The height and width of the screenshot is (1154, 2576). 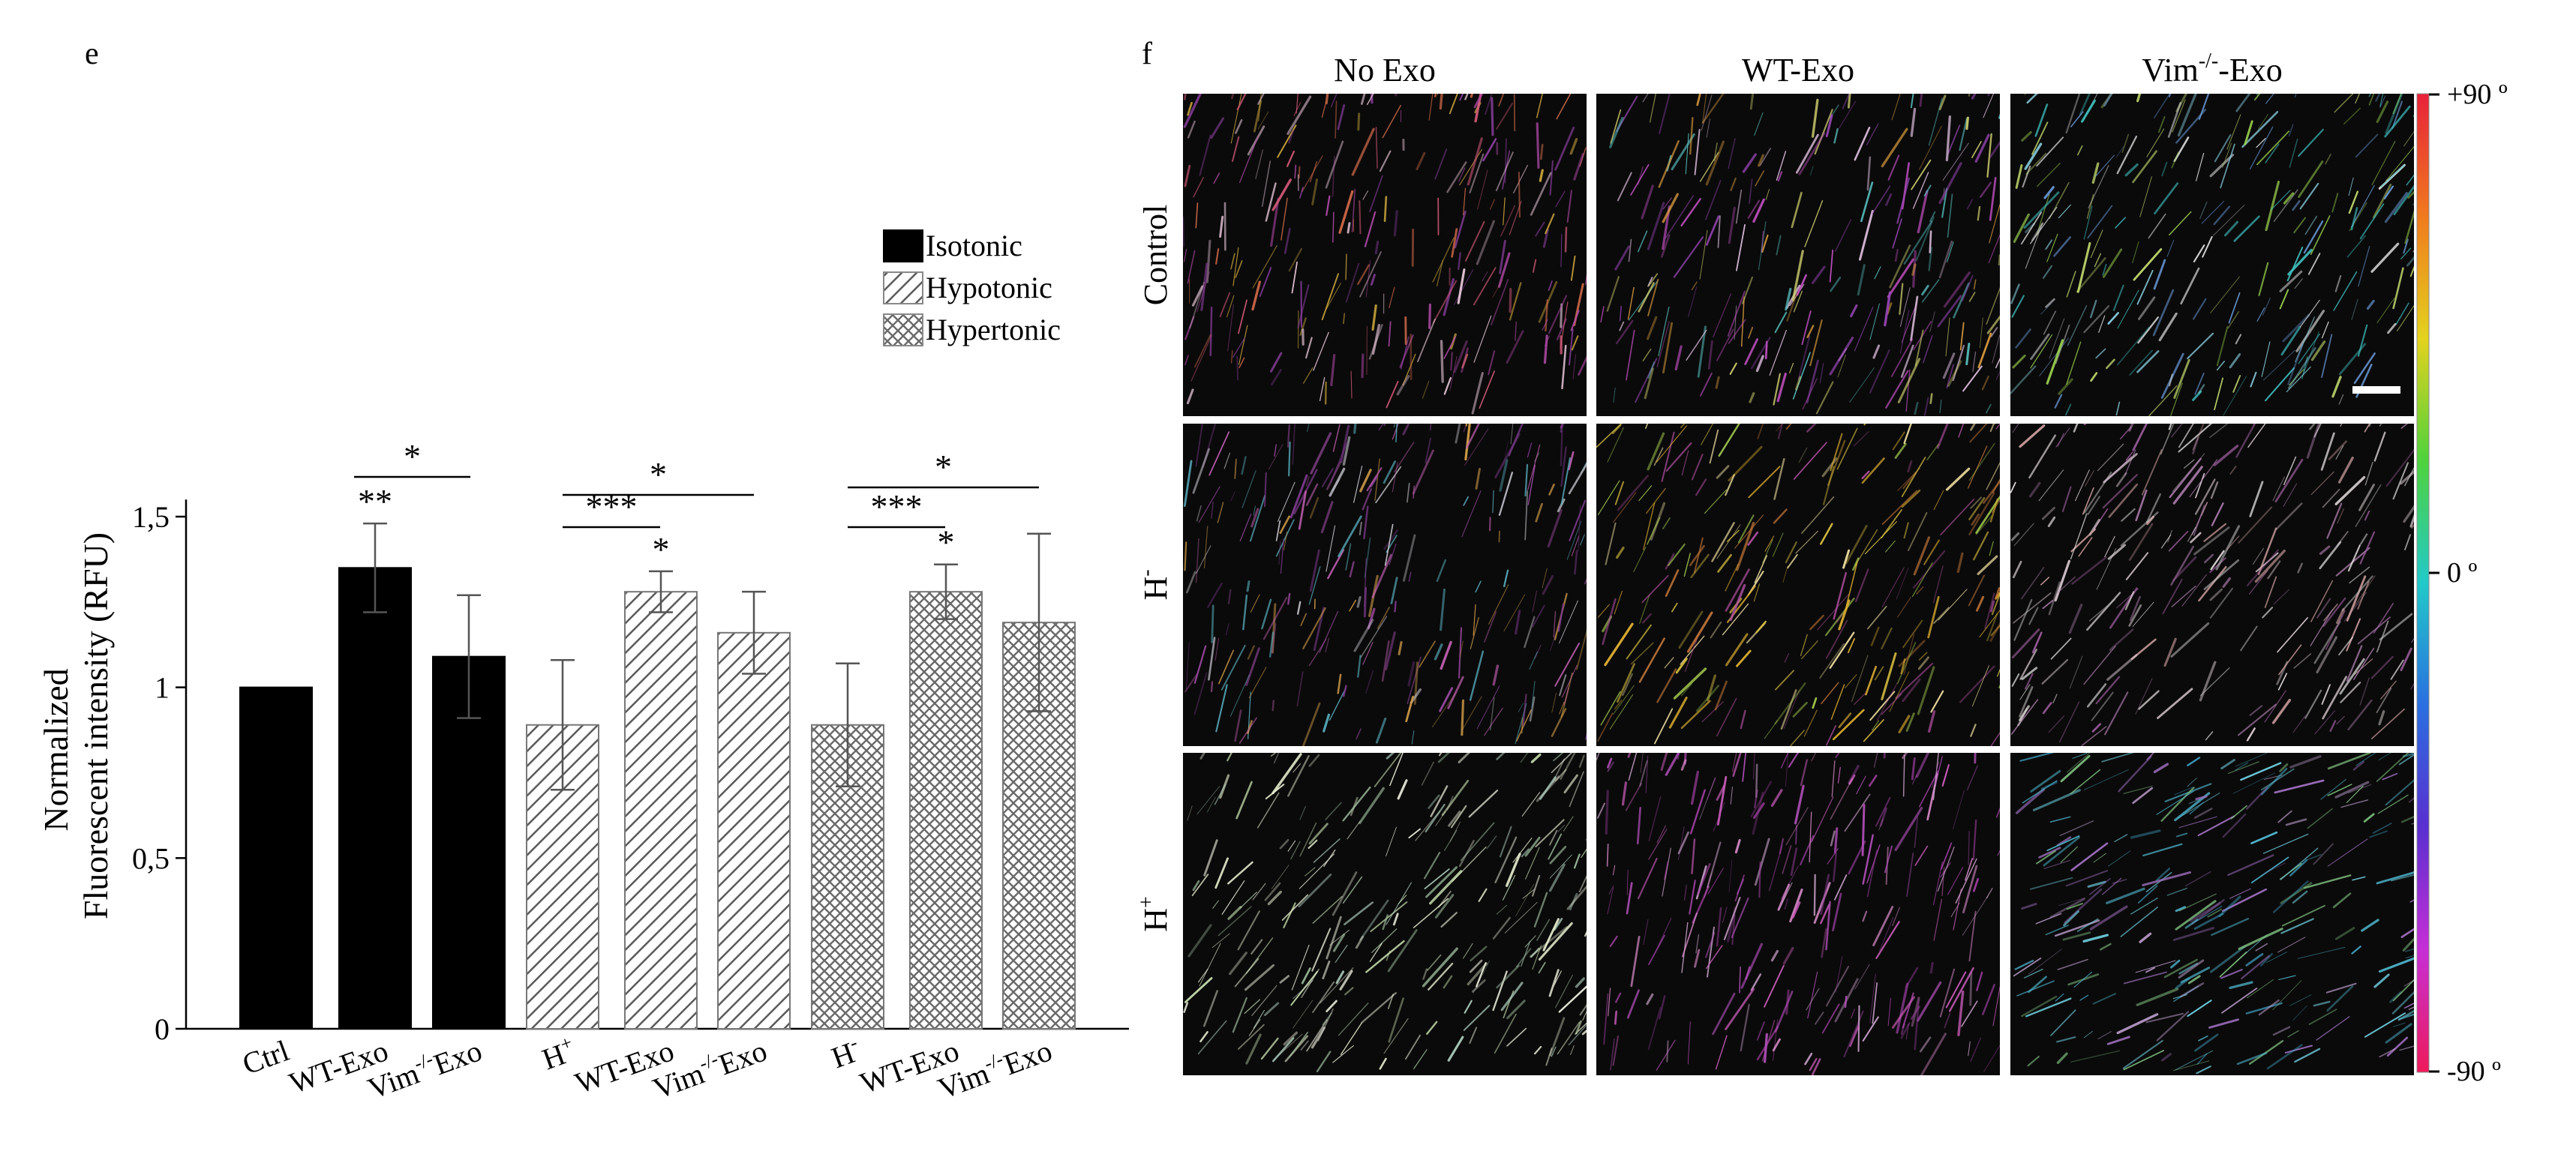 What do you see at coordinates (265, 1057) in the screenshot?
I see `x-tick-label: Ctrl` at bounding box center [265, 1057].